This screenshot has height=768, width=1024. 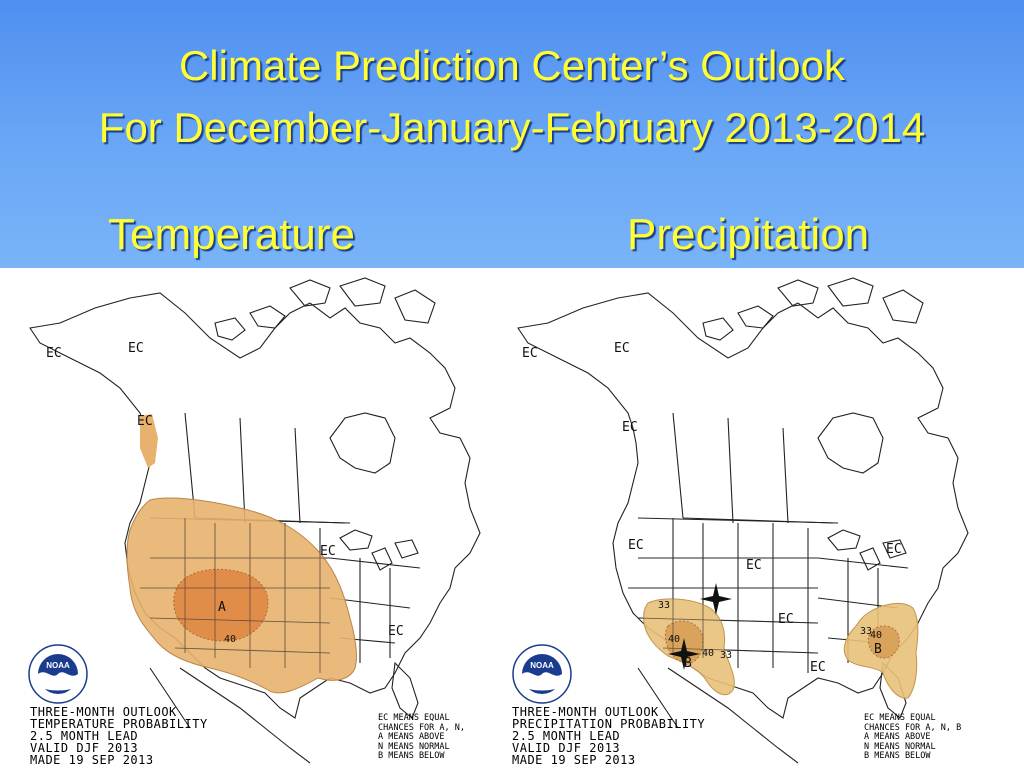 What do you see at coordinates (396, 631) in the screenshot?
I see `ec-label-south: EC` at bounding box center [396, 631].